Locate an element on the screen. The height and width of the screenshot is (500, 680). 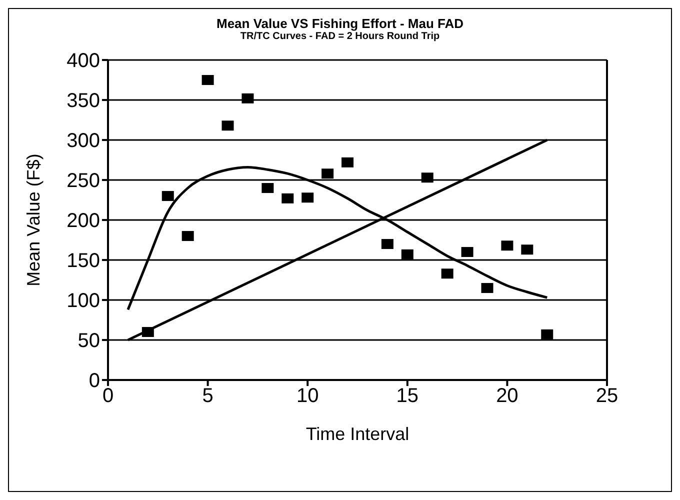
y-tick-label: 250 is located at coordinates (83, 181).